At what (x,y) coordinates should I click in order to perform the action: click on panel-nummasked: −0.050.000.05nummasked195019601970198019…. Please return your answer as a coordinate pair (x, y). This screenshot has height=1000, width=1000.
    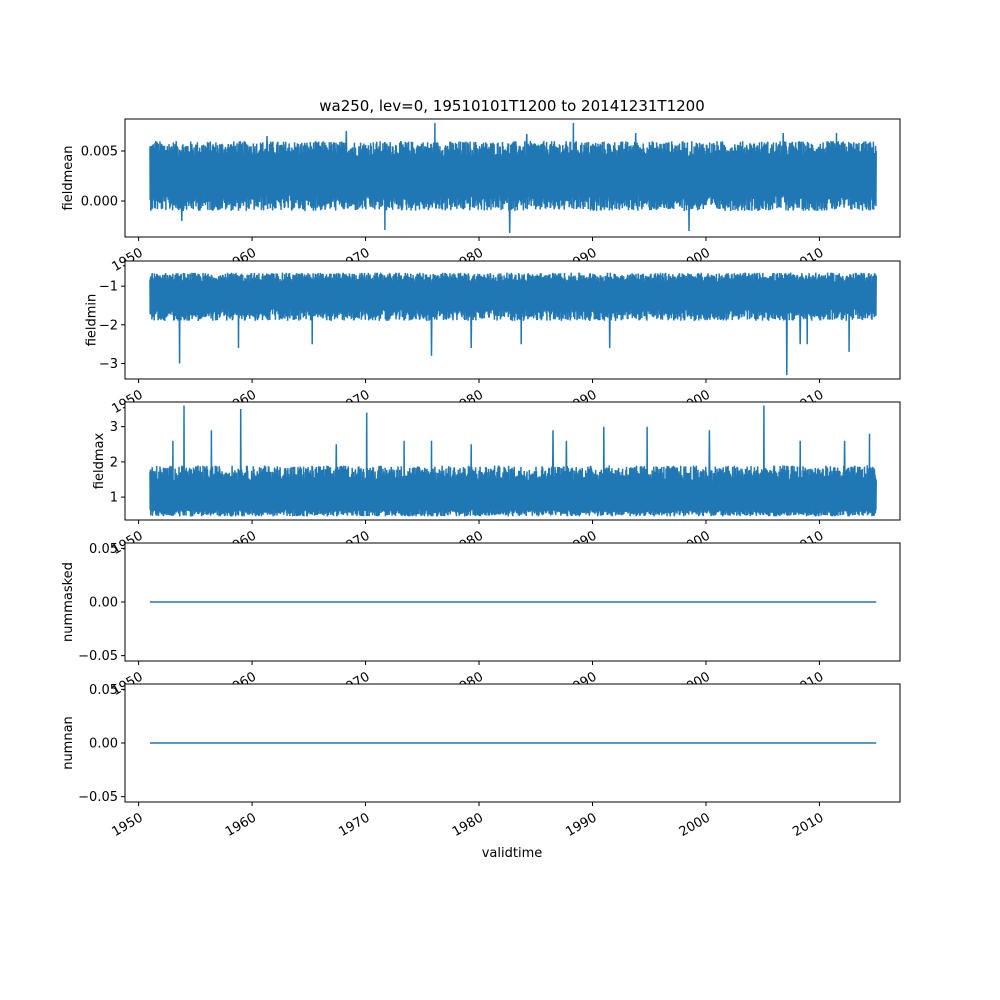
    Looking at the image, I should click on (481, 620).